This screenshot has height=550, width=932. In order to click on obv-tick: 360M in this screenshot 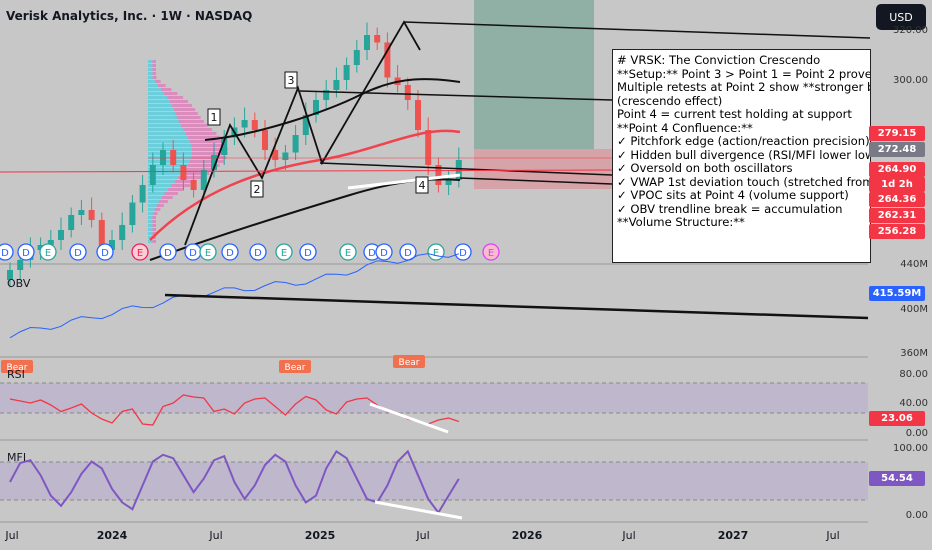, I will do `click(914, 353)`.